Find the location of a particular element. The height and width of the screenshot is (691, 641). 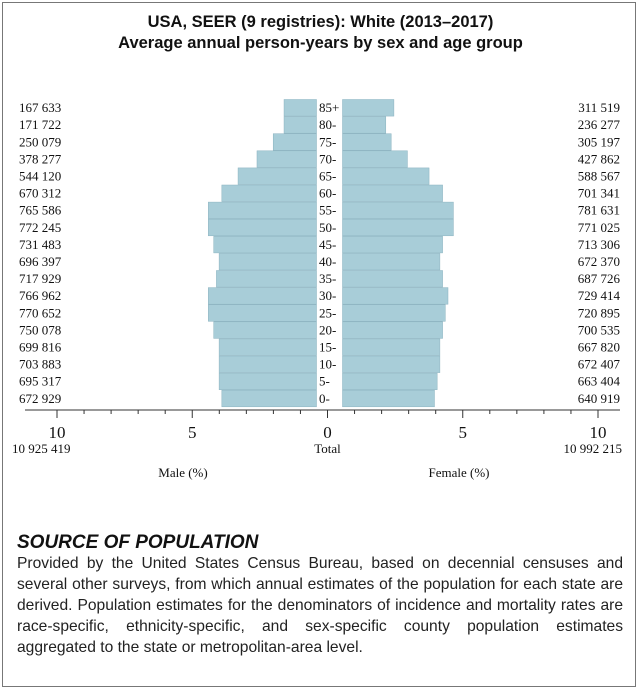

female-count-label: 427 862 is located at coordinates (599, 158).